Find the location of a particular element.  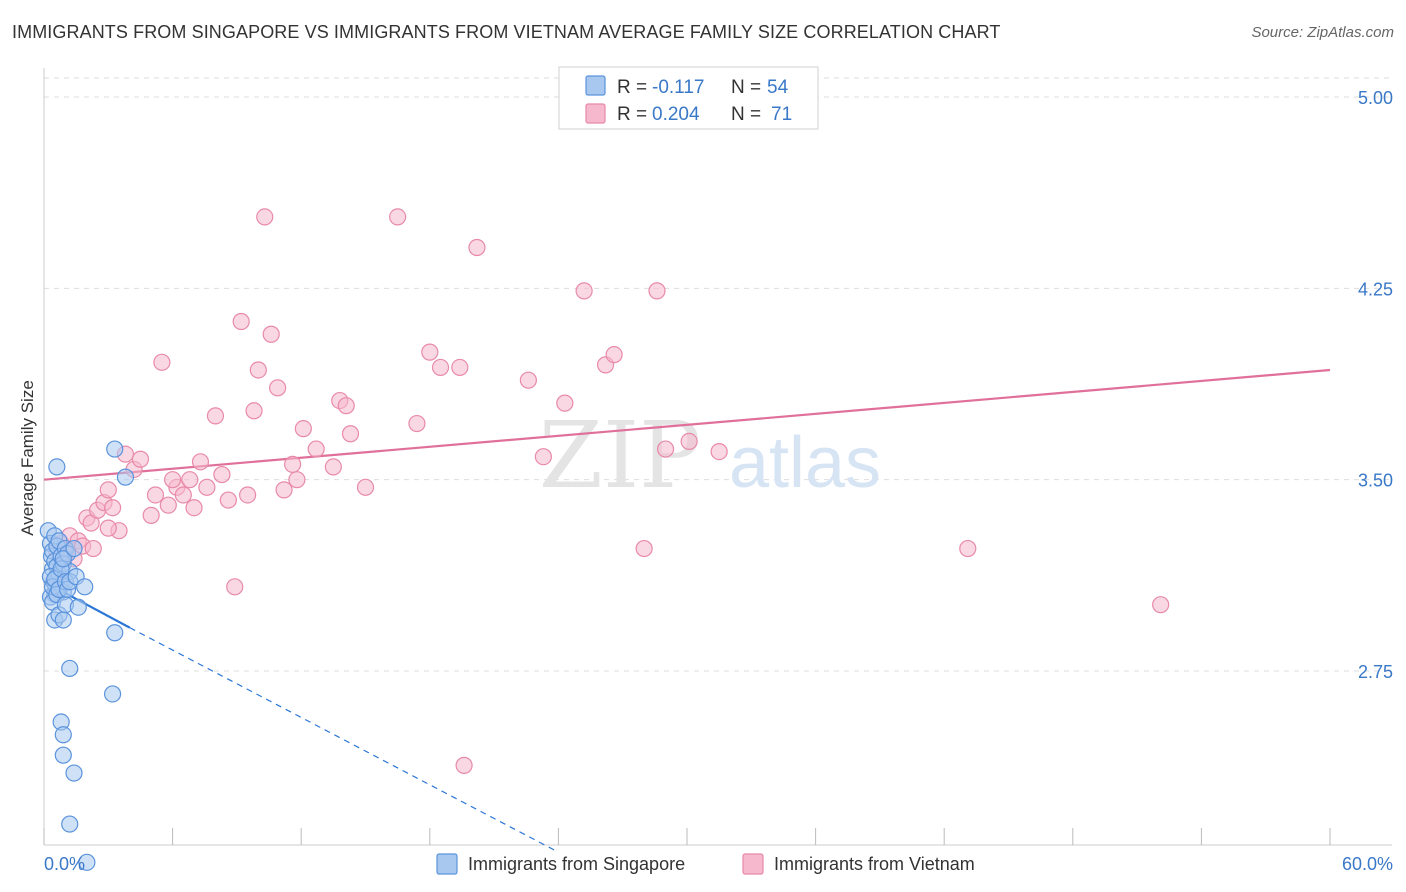

source-label: Source: ZipAtlas.com is located at coordinates (1322, 32).